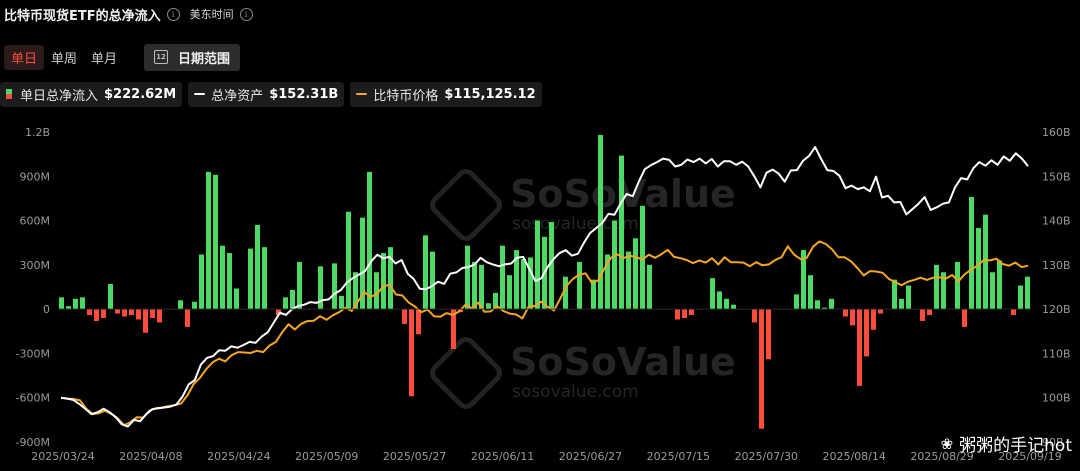 This screenshot has height=471, width=1080. I want to click on x-tick-label: 2025/05/27, so click(414, 456).